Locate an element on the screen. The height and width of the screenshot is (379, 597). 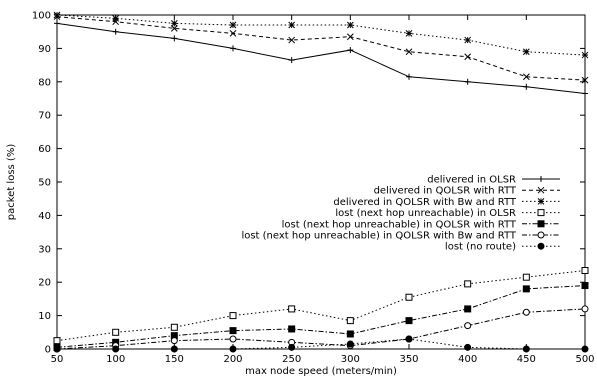
y-tick-label: 70 is located at coordinates (44, 116).